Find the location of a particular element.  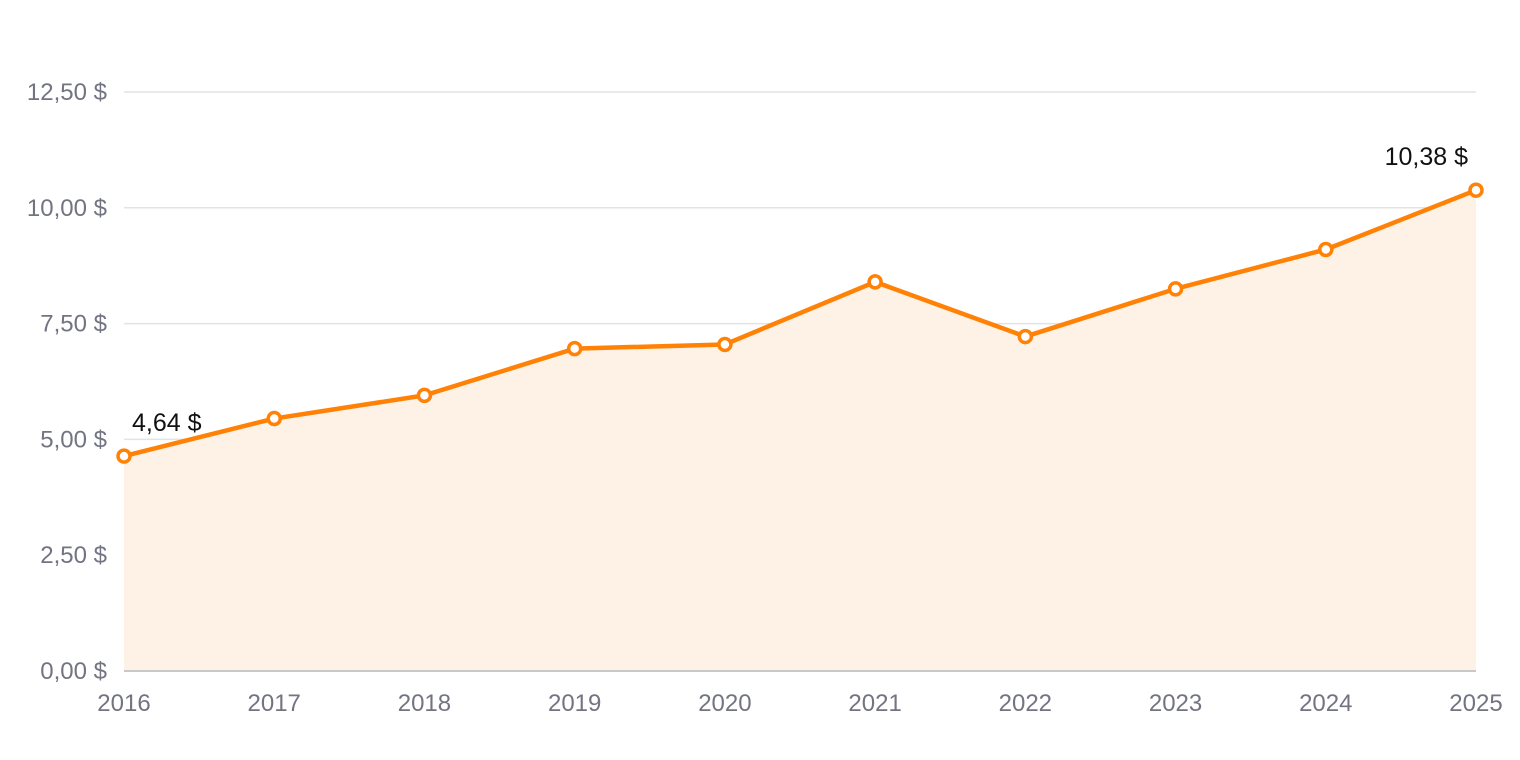

y-tick-label: 2,50 $ is located at coordinates (73, 555).